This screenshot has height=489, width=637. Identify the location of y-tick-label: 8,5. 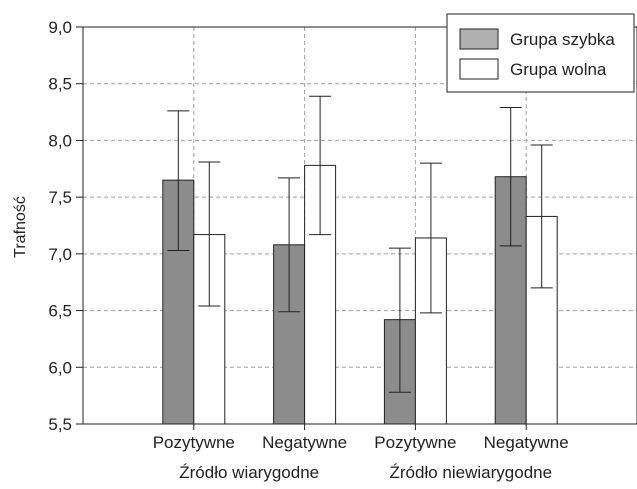
(60, 84).